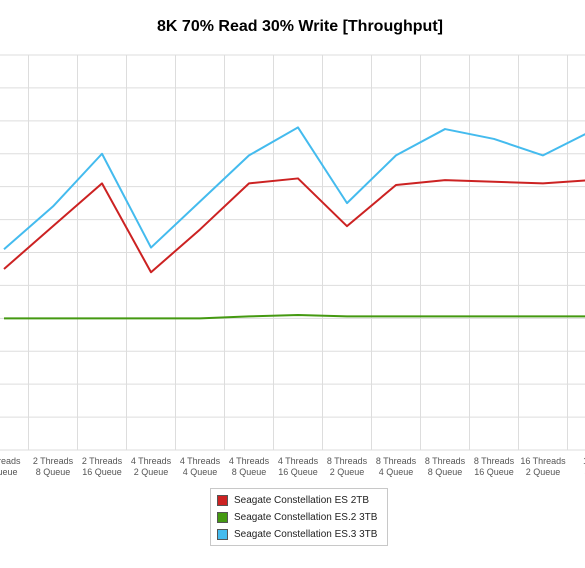 This screenshot has height=568, width=585. I want to click on legend-item-es-2tb: Seagate Constellation ES 2TB, so click(299, 500).